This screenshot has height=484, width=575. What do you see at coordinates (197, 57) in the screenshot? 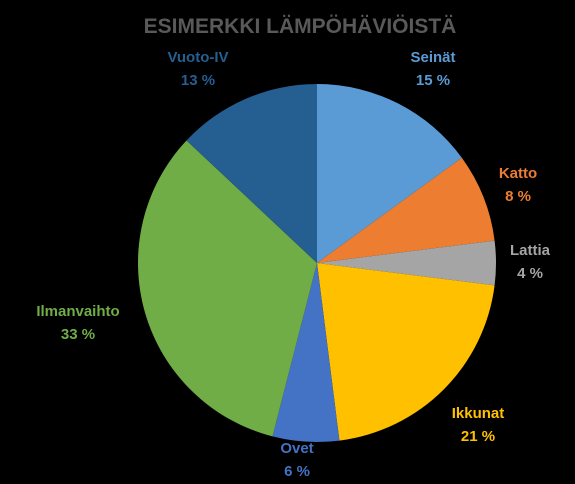
I see `slice-label-name: Vuoto-IV` at bounding box center [197, 57].